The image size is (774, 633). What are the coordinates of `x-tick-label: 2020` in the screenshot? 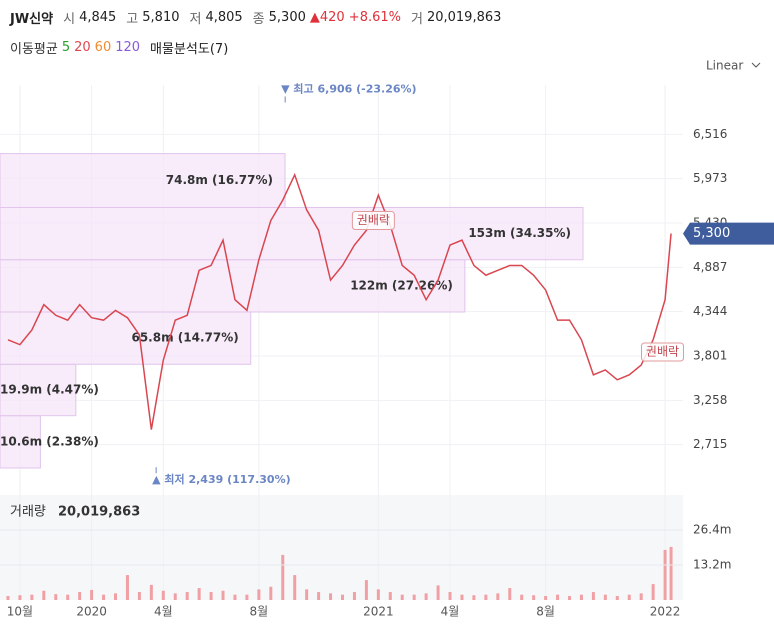 It's located at (91, 612).